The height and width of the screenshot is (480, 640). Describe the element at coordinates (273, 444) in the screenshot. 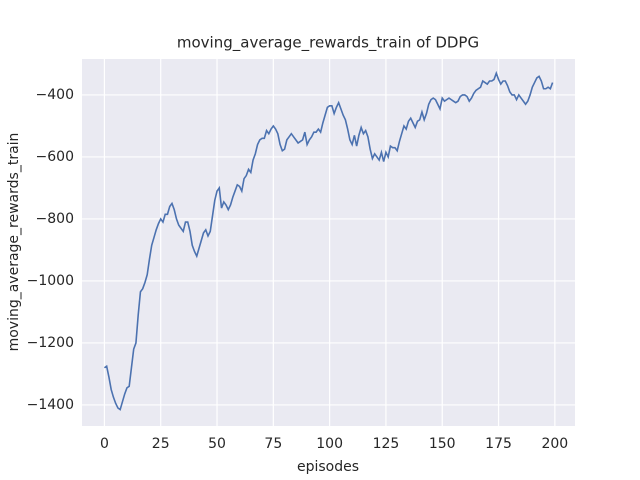

I see `x-tick-label: 75` at that location.